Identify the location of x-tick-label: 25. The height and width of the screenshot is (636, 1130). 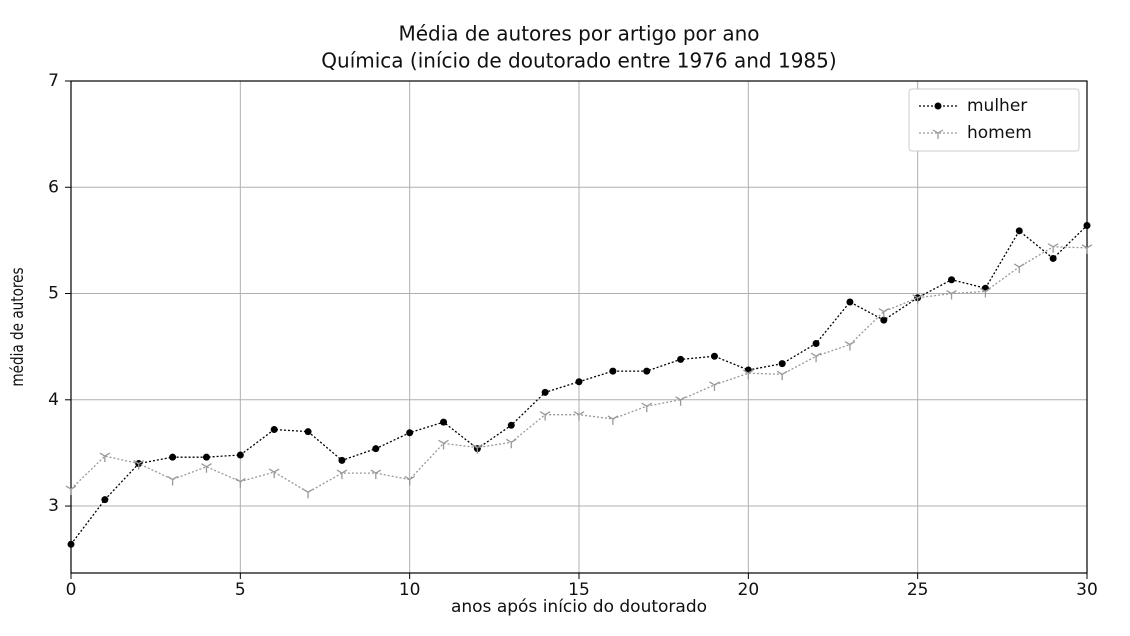
(918, 590).